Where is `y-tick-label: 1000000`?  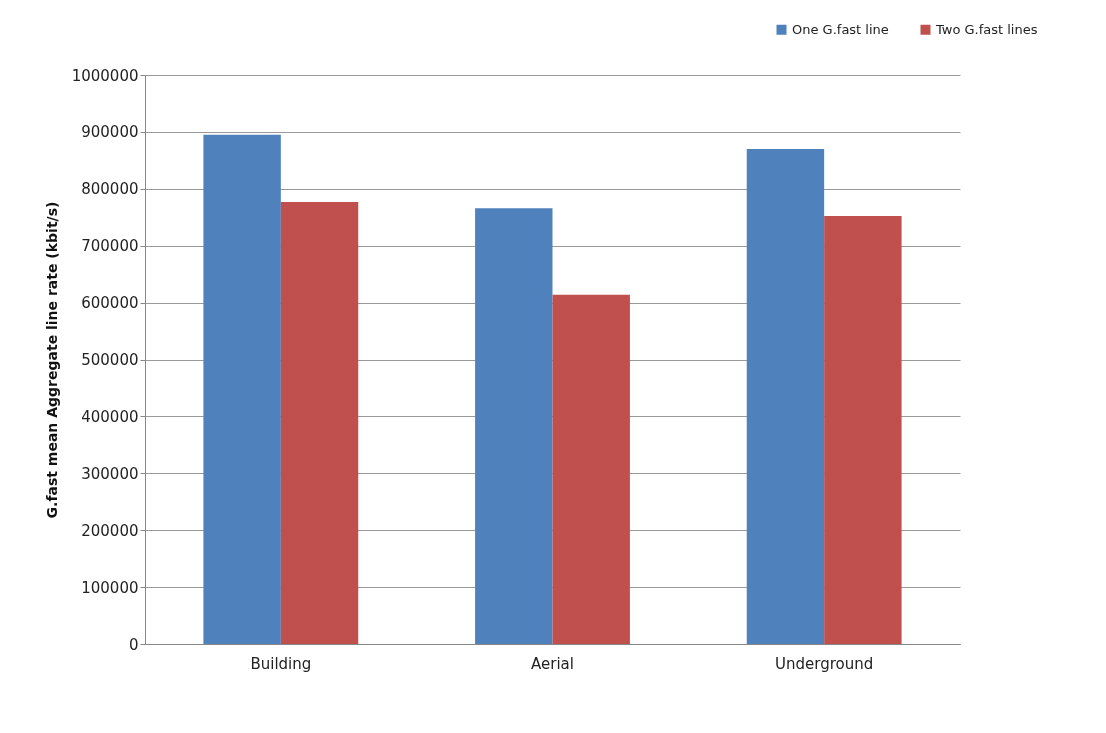
y-tick-label: 1000000 is located at coordinates (105, 75).